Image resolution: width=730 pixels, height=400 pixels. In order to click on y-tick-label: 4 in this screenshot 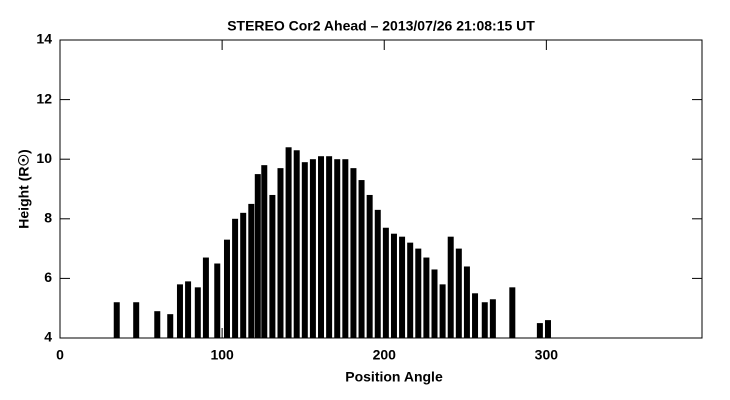, I will do `click(48, 337)`.